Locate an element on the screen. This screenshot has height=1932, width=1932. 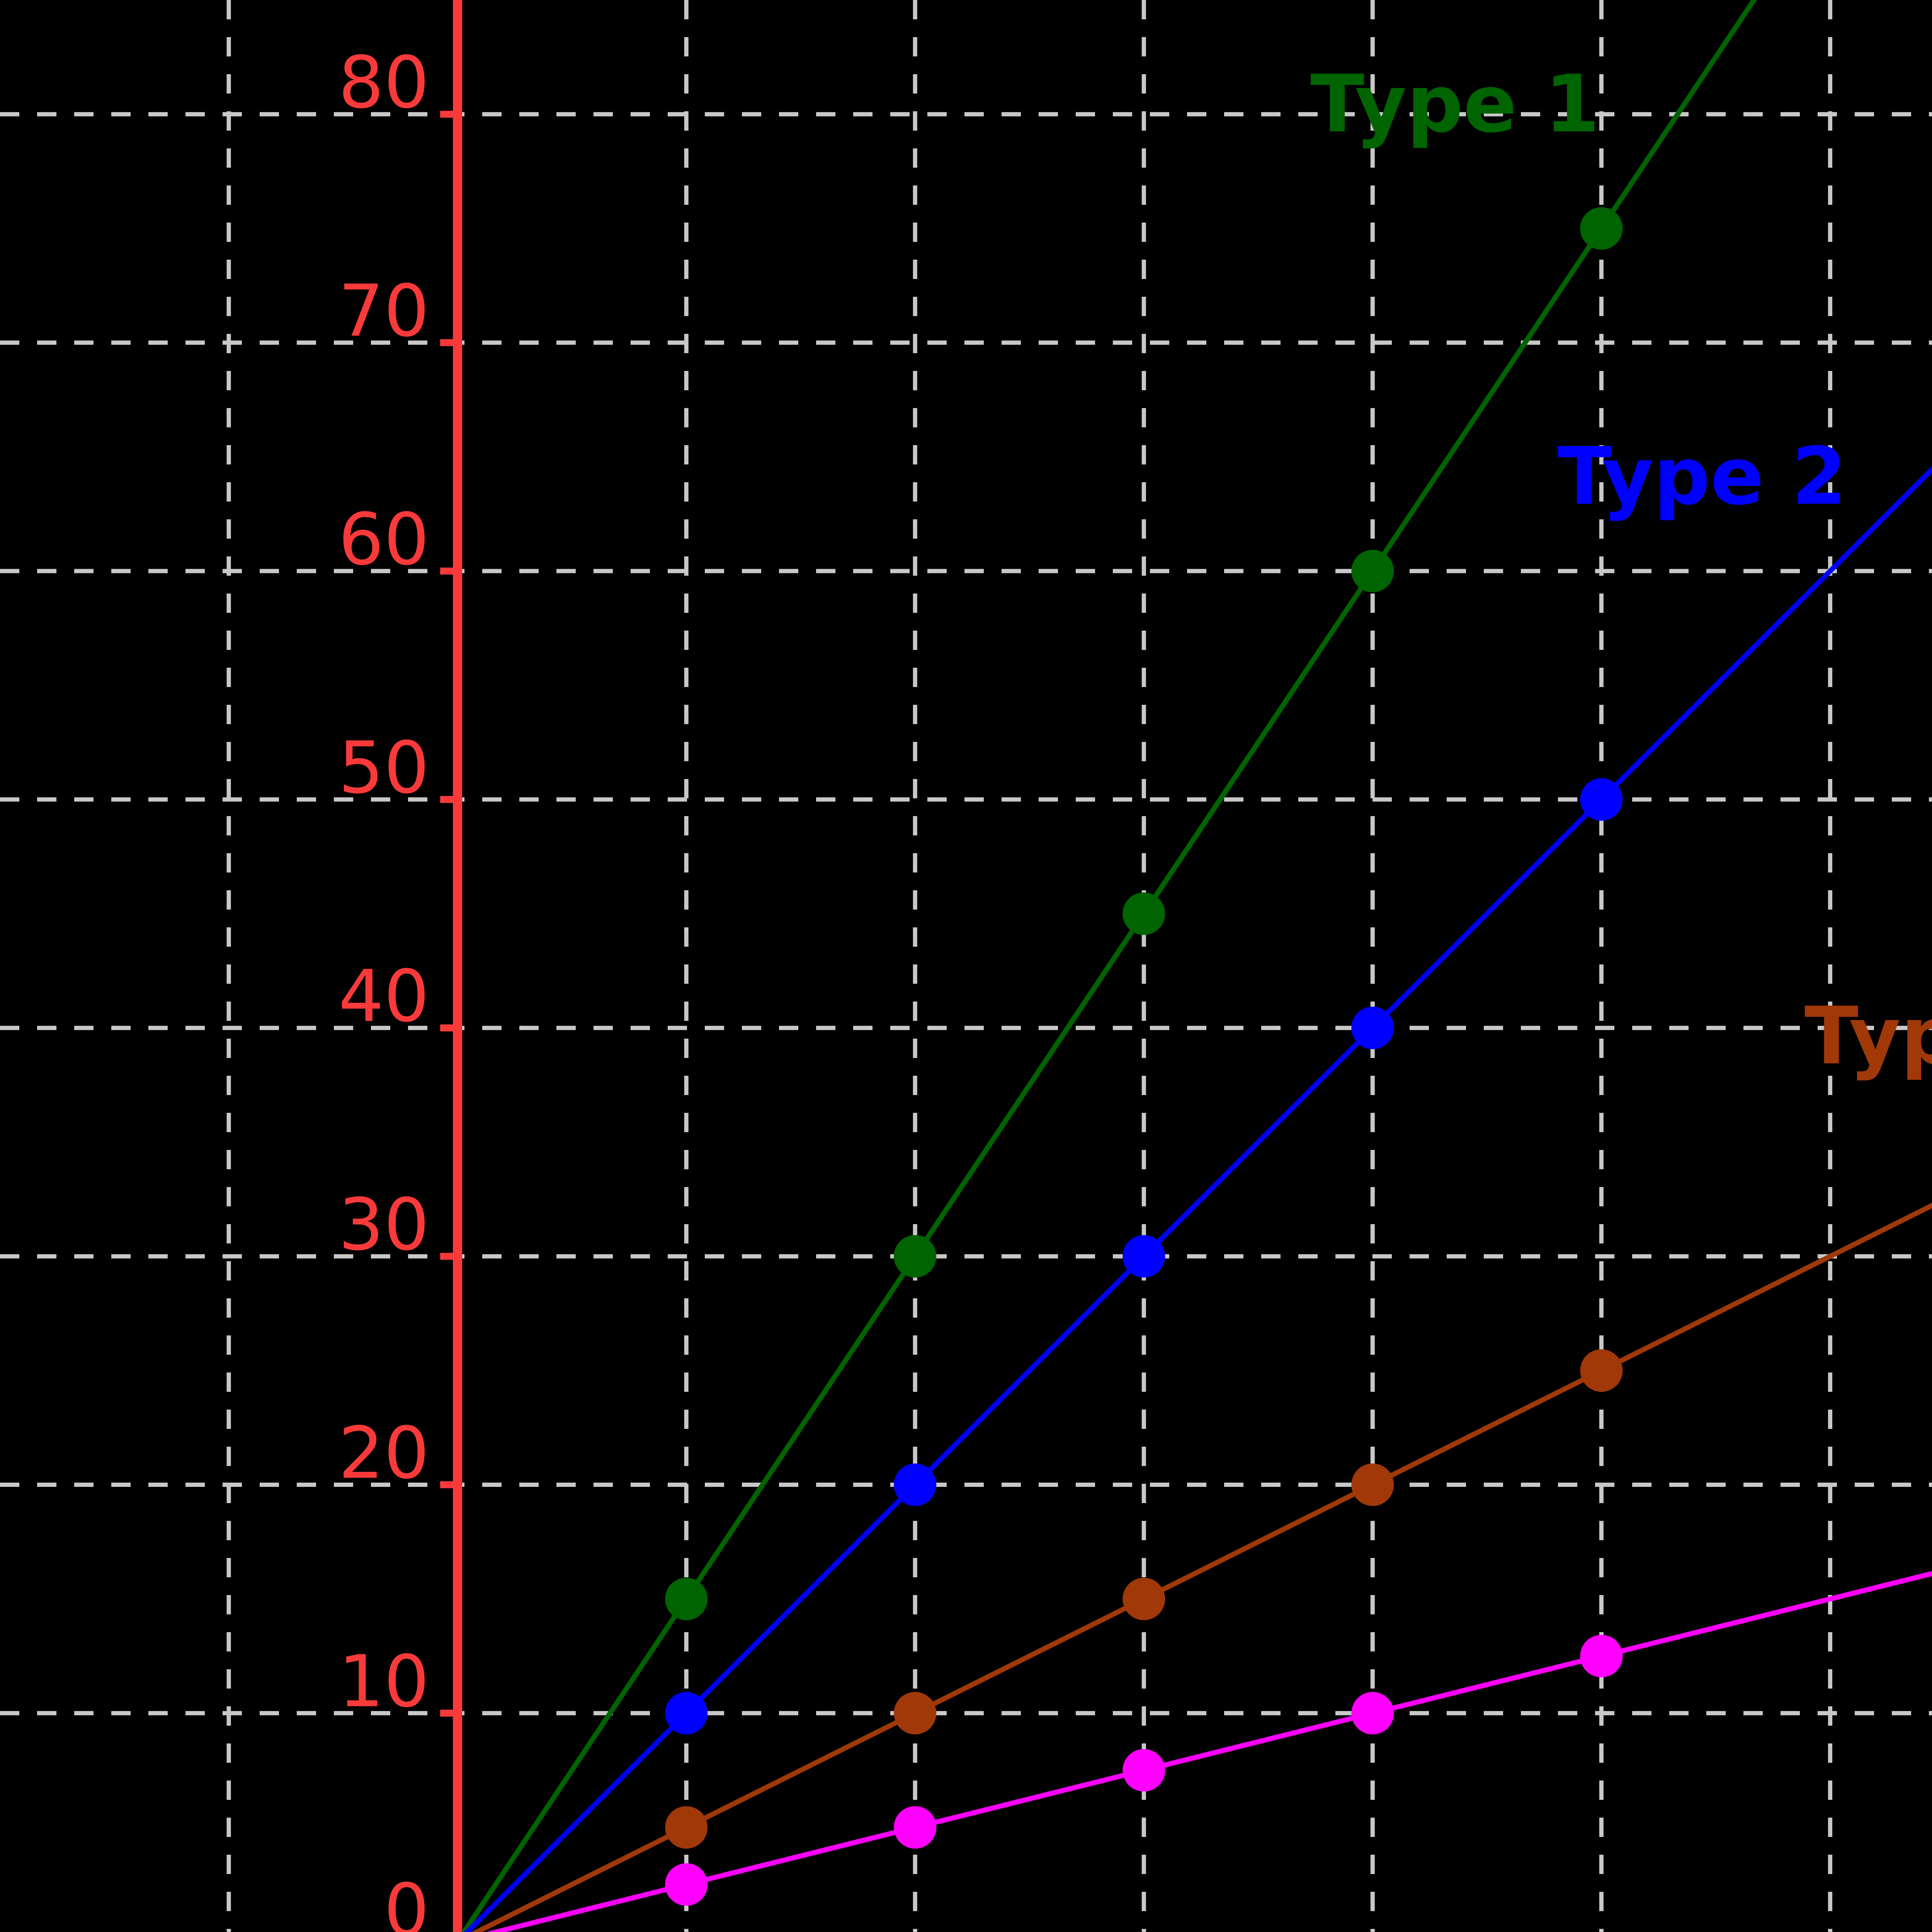
y-tick-label-30: 30 is located at coordinates (383, 1225).